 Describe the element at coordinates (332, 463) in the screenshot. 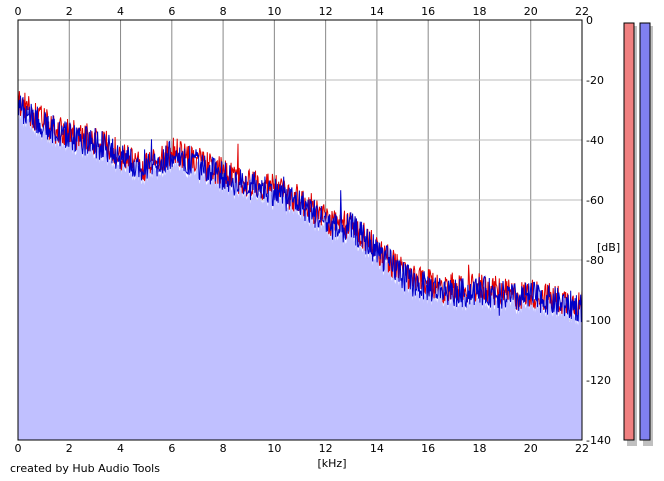

I see `x-axis-label: [kHz]` at that location.